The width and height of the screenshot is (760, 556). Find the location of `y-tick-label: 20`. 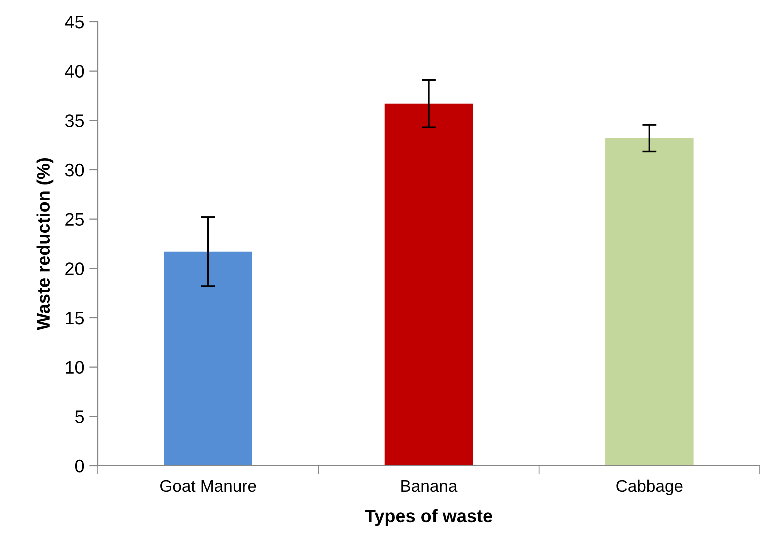

y-tick-label: 20 is located at coordinates (75, 269).